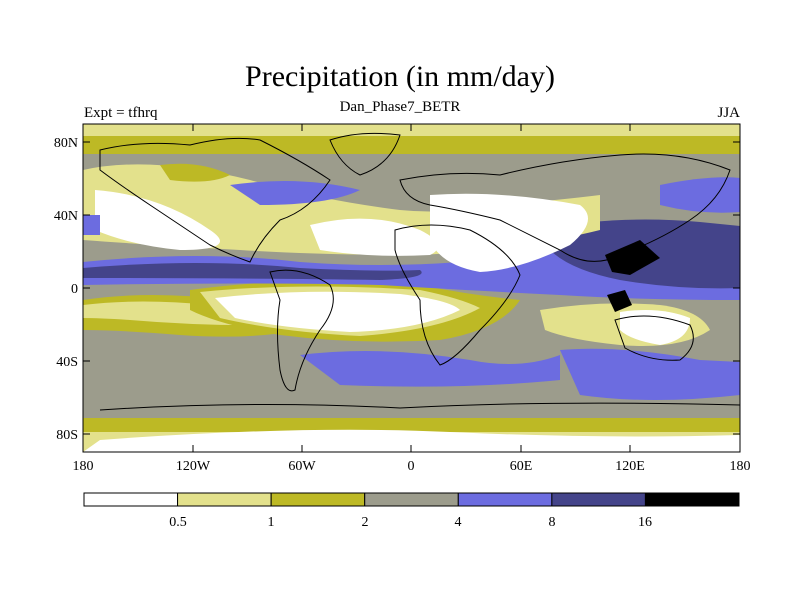 This screenshot has width=800, height=600. Describe the element at coordinates (74, 289) in the screenshot. I see `lat-label-0: 0` at that location.